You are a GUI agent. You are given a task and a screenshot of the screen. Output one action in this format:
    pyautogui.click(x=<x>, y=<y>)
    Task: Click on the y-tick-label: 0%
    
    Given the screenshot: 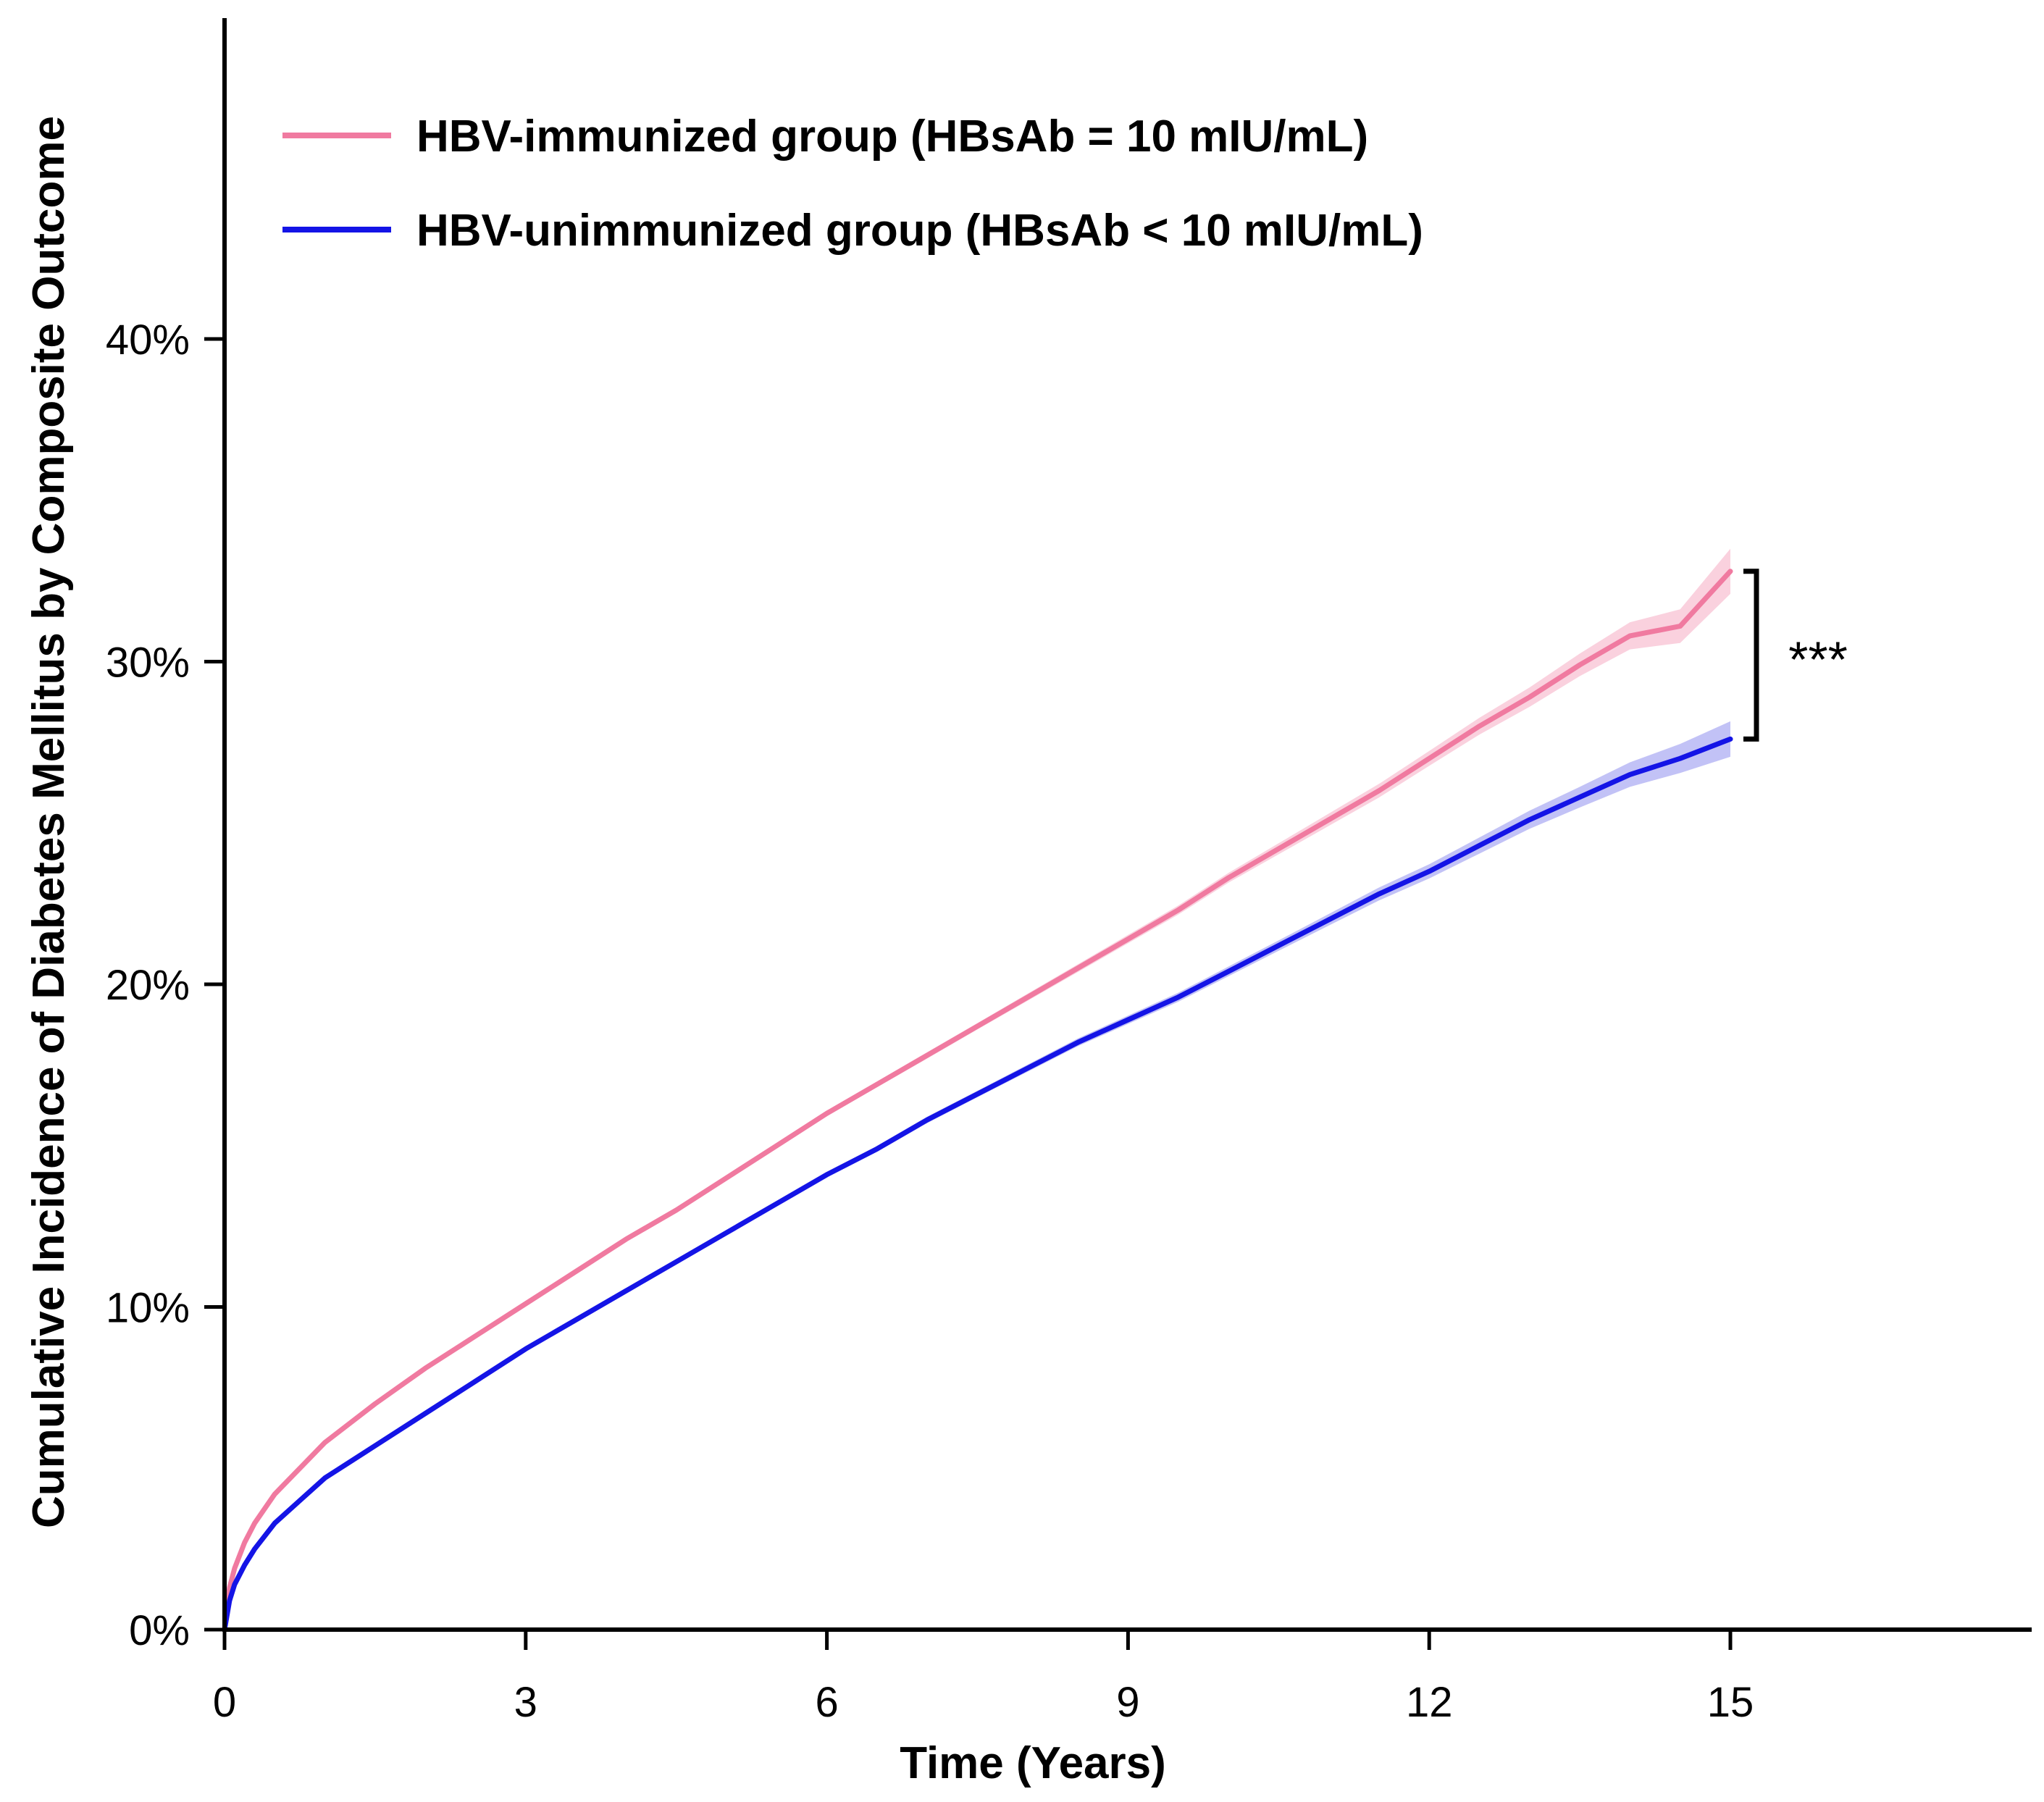 What is the action you would take?
    pyautogui.click(x=159, y=1630)
    